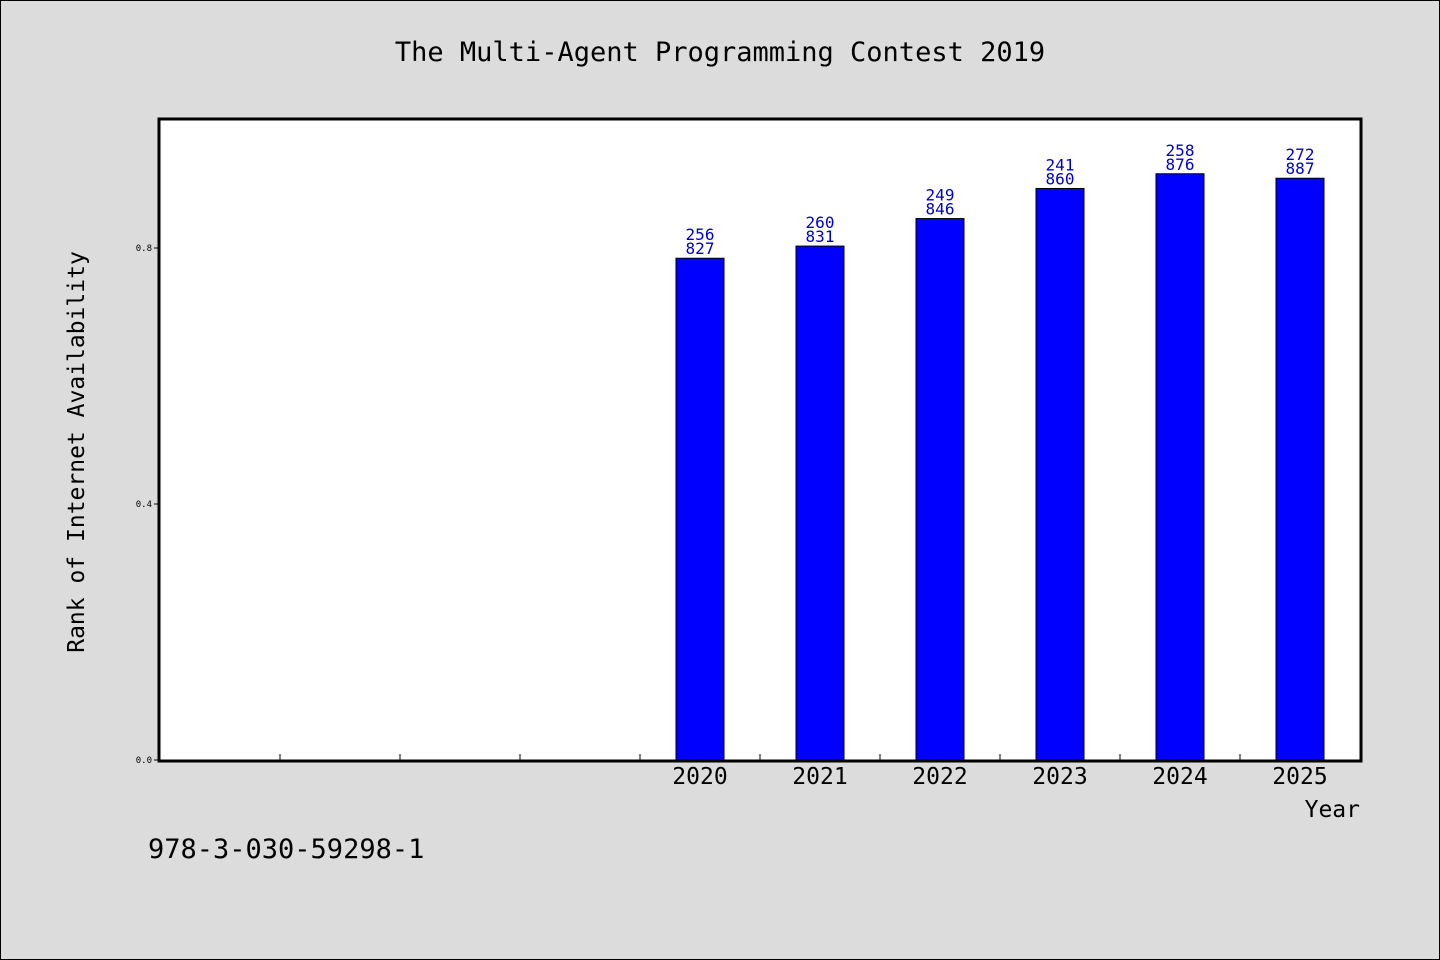 Image resolution: width=1440 pixels, height=960 pixels. What do you see at coordinates (1299, 777) in the screenshot?
I see `x-tick-label: 2025` at bounding box center [1299, 777].